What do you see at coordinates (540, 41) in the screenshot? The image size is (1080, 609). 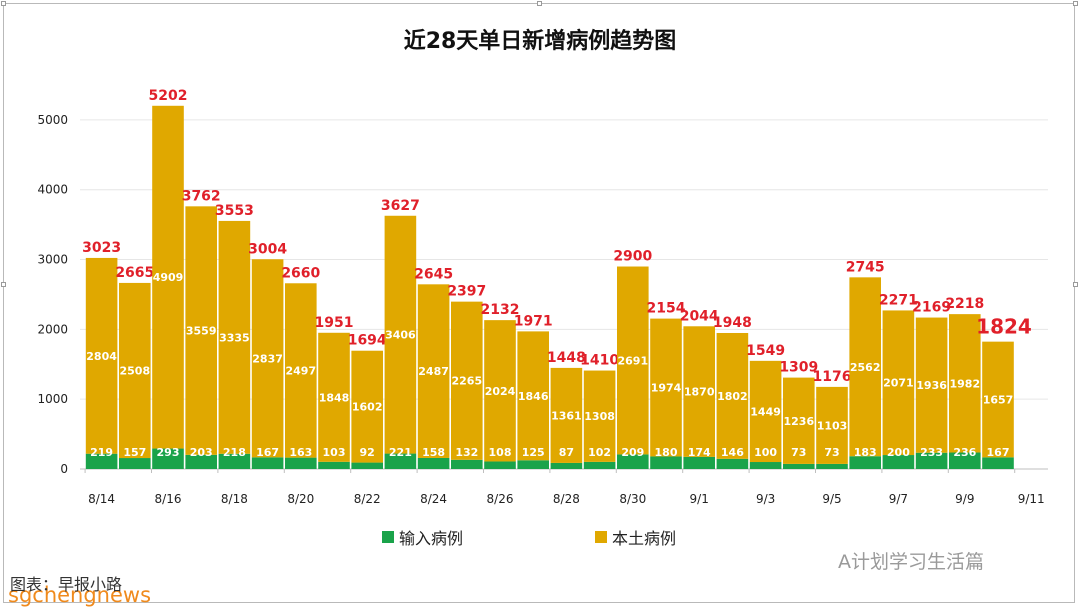 I see `chart-title: 近28天单日新增病例趋势图` at bounding box center [540, 41].